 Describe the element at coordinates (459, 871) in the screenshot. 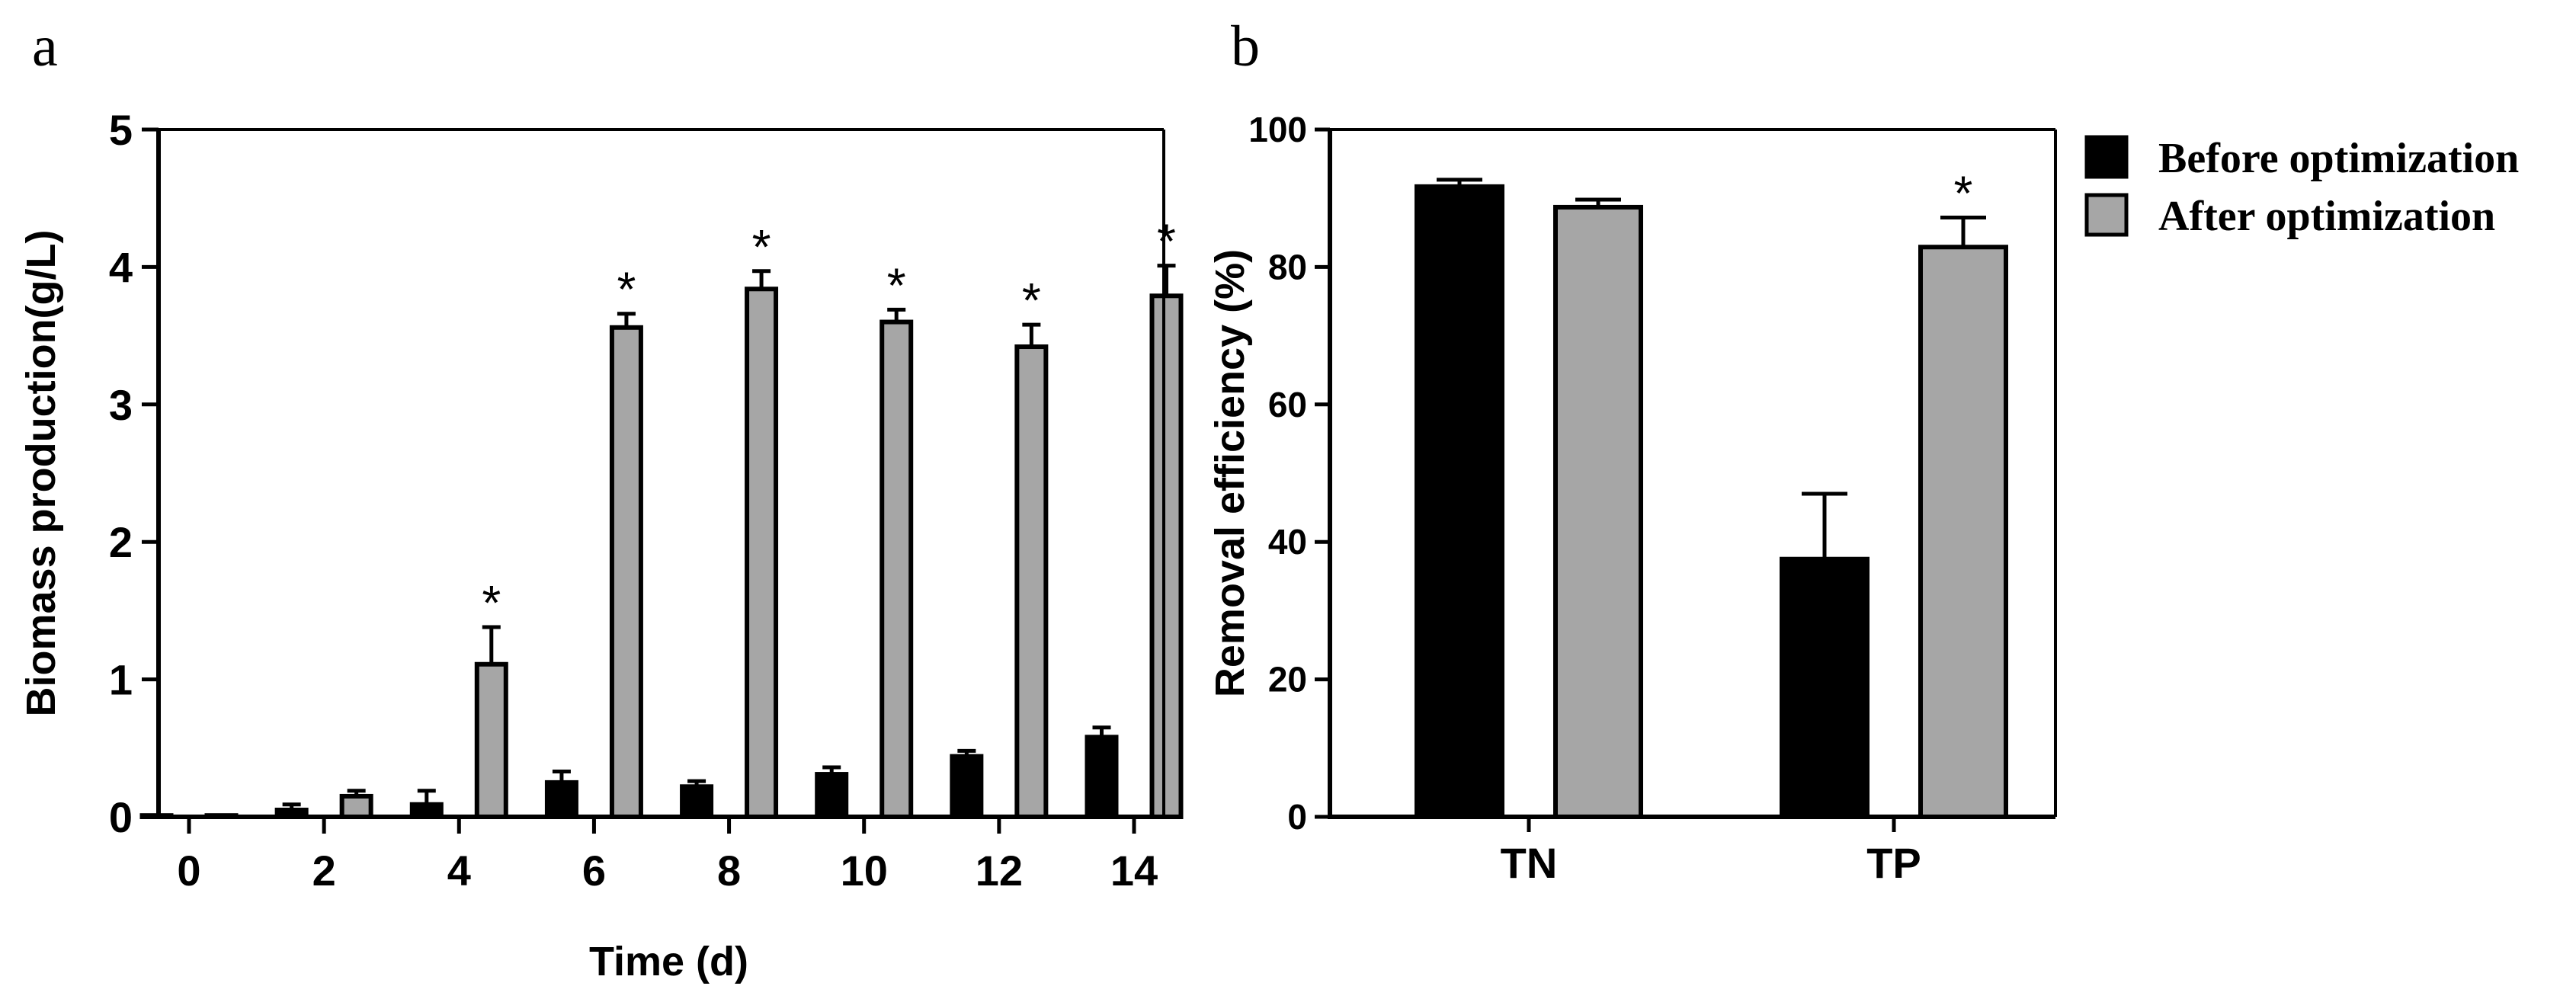

I see `x-tick-label: 4` at that location.